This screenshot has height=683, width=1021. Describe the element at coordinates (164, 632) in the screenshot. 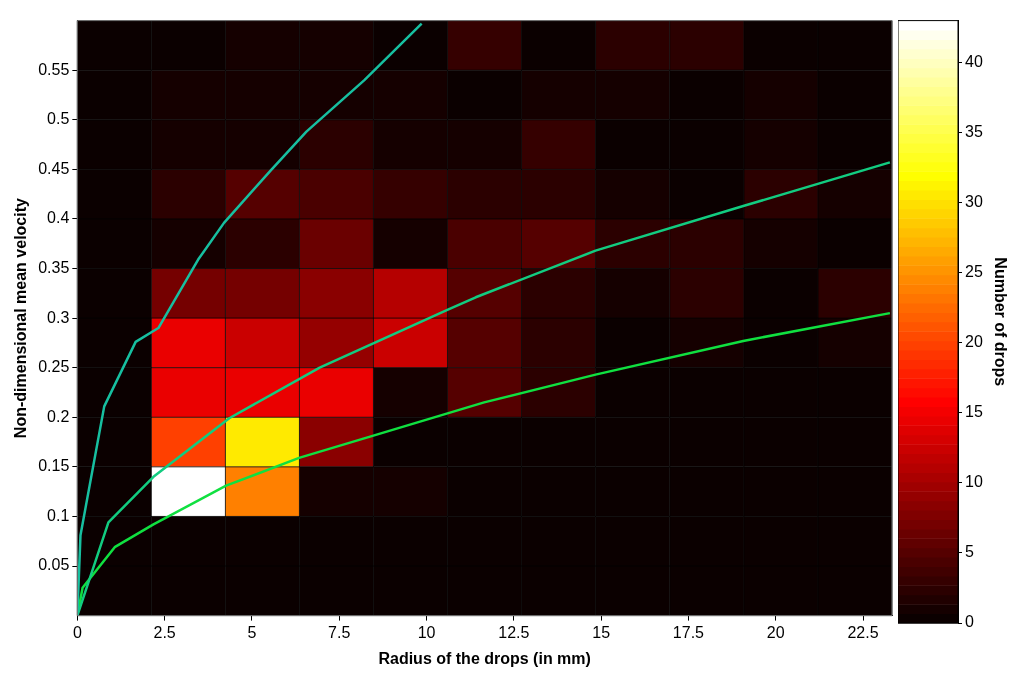

I see `x-tick-label: 2.5` at that location.